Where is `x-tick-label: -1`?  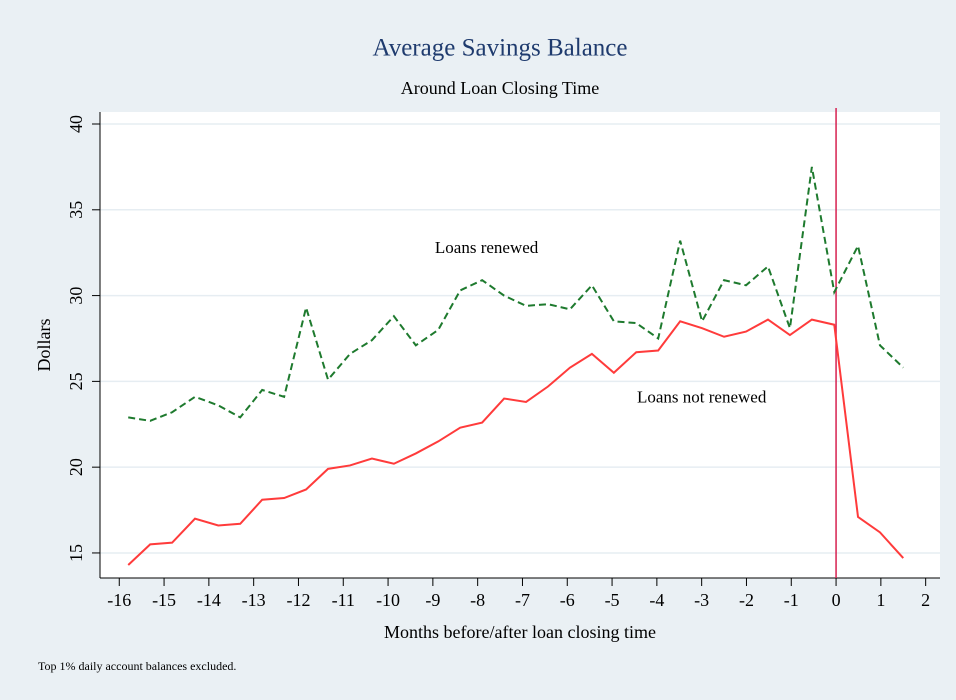 x-tick-label: -1 is located at coordinates (791, 600).